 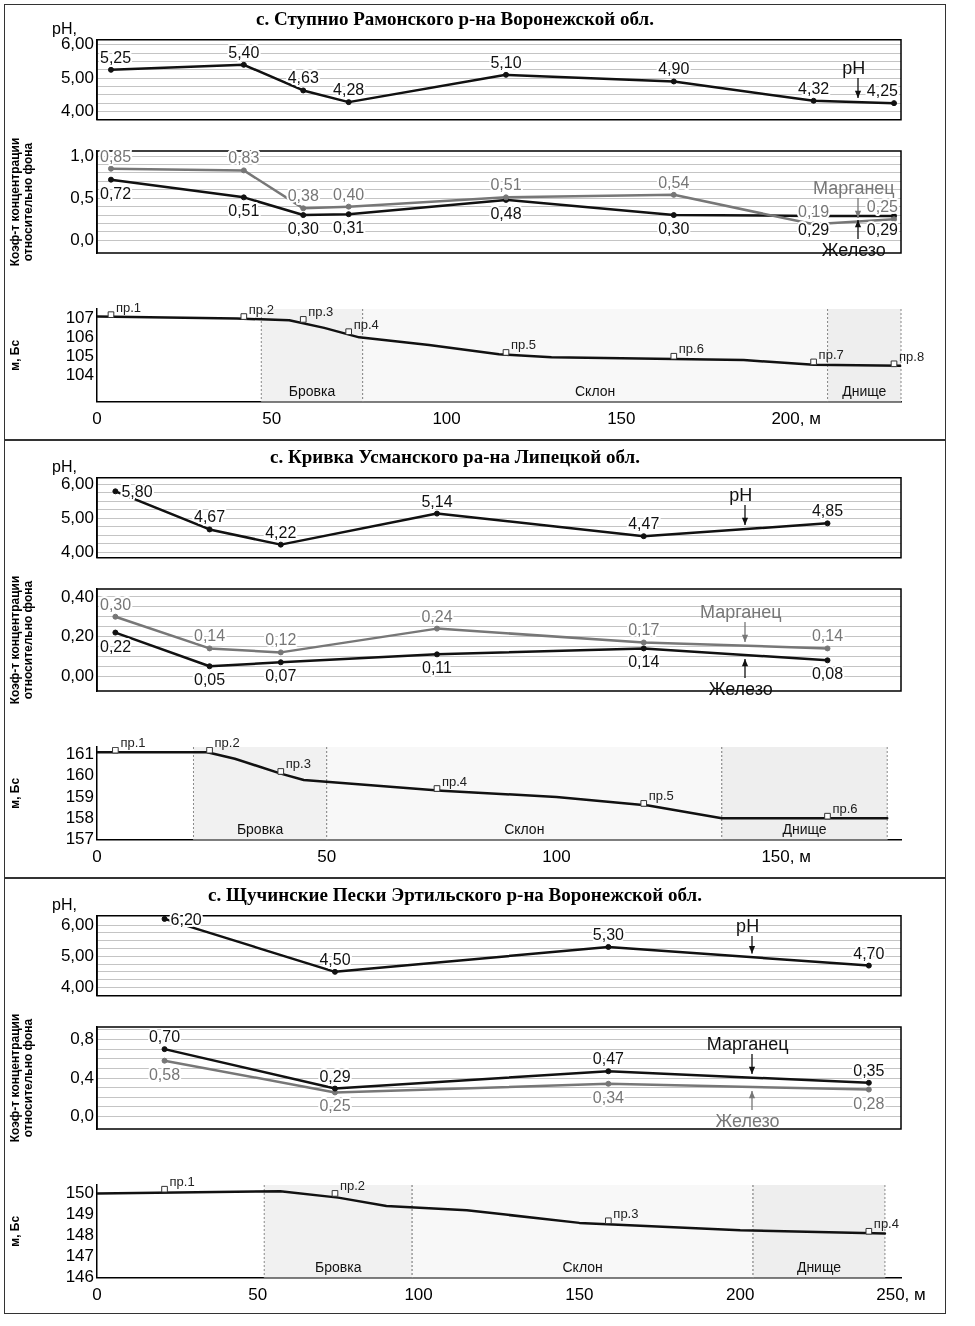 I want to click on y-tick-label: 0,00, so click(x=77, y=675).